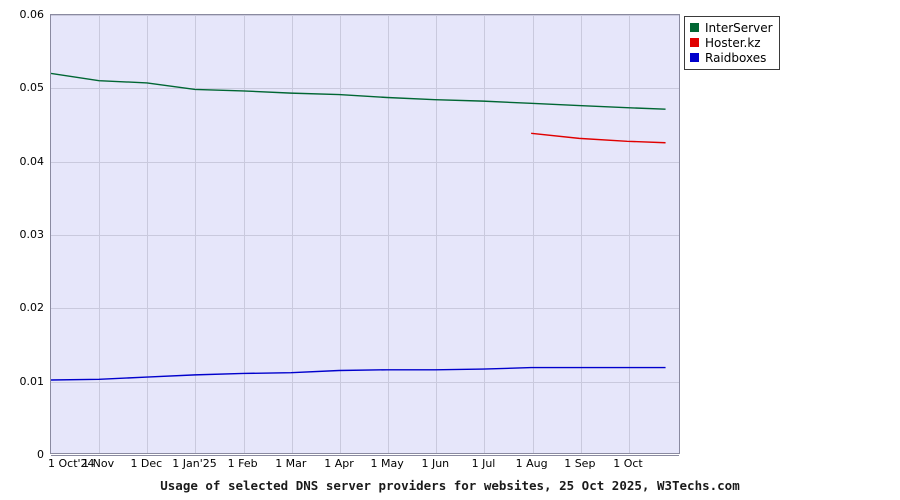  I want to click on x-axis-tick-label: 1 Feb, so click(242, 463).